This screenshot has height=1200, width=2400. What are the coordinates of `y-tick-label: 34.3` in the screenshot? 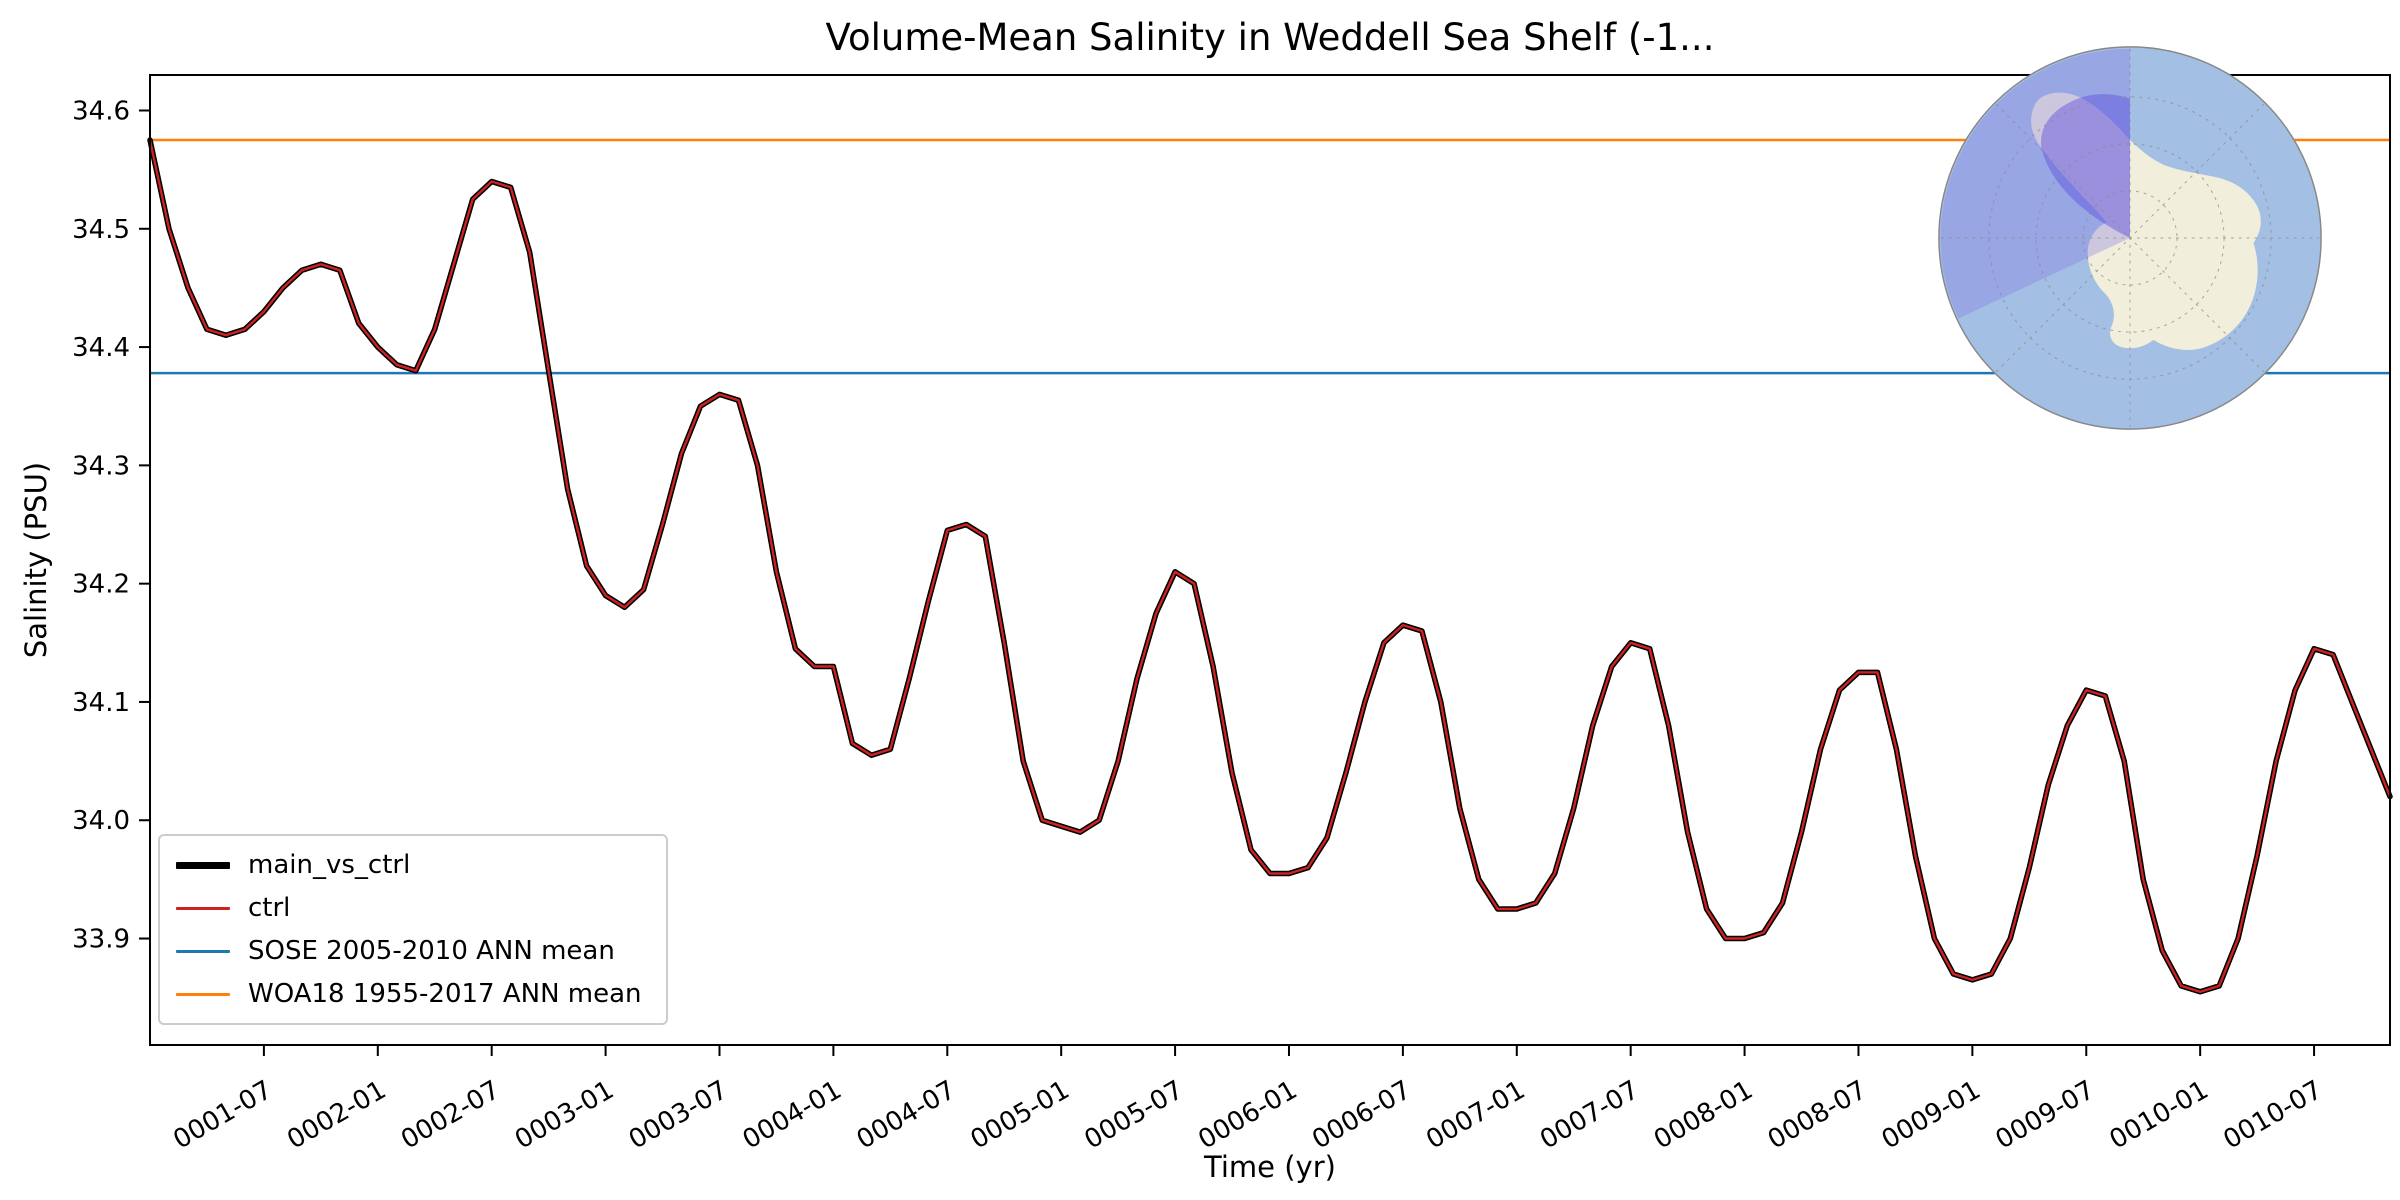 It's located at (101, 466).